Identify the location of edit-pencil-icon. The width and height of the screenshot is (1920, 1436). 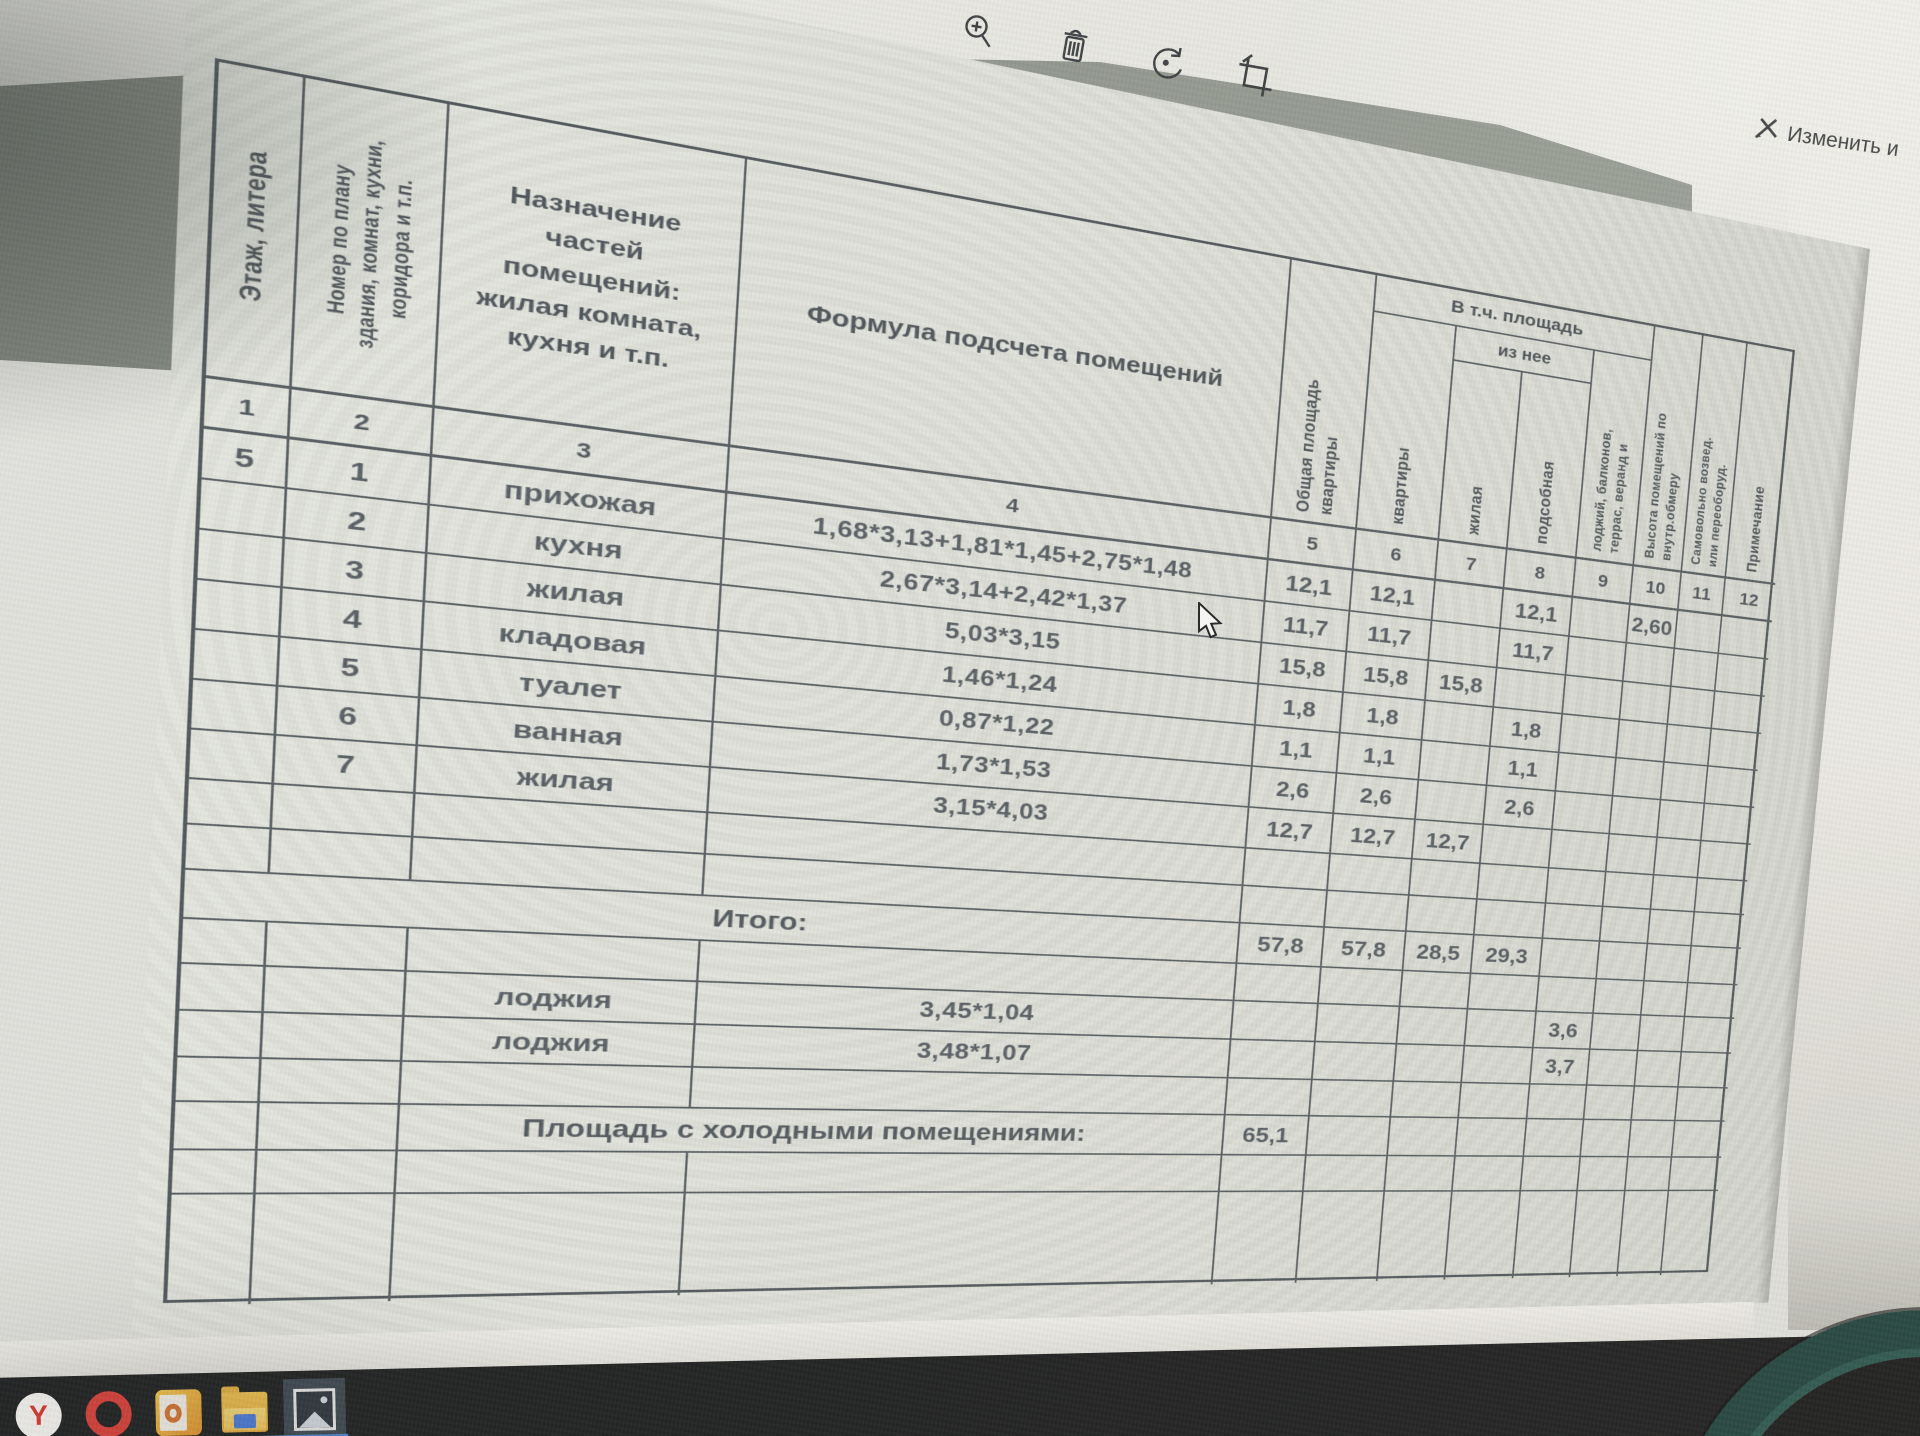
(1765, 131).